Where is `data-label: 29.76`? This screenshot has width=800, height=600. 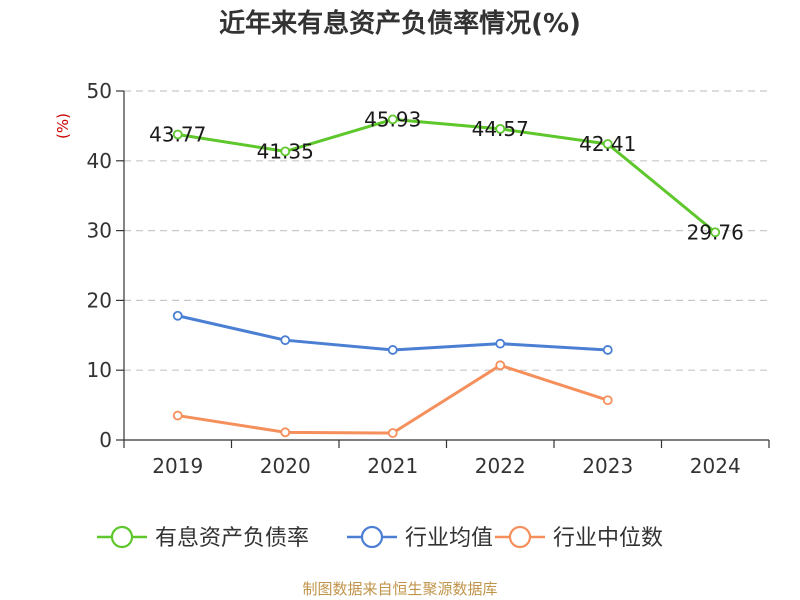 data-label: 29.76 is located at coordinates (715, 232).